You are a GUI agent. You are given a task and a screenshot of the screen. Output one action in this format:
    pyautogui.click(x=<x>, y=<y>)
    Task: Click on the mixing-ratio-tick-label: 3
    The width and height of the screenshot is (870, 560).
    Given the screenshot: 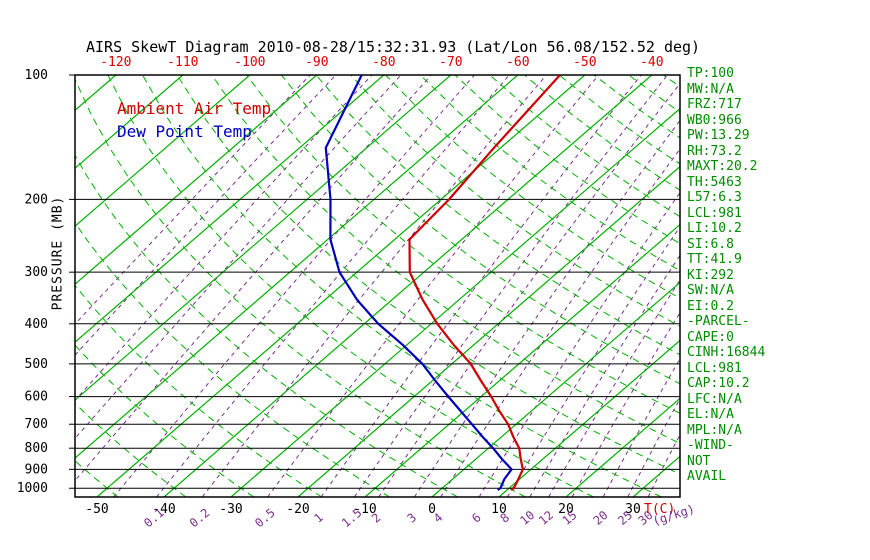 What is the action you would take?
    pyautogui.click(x=412, y=517)
    